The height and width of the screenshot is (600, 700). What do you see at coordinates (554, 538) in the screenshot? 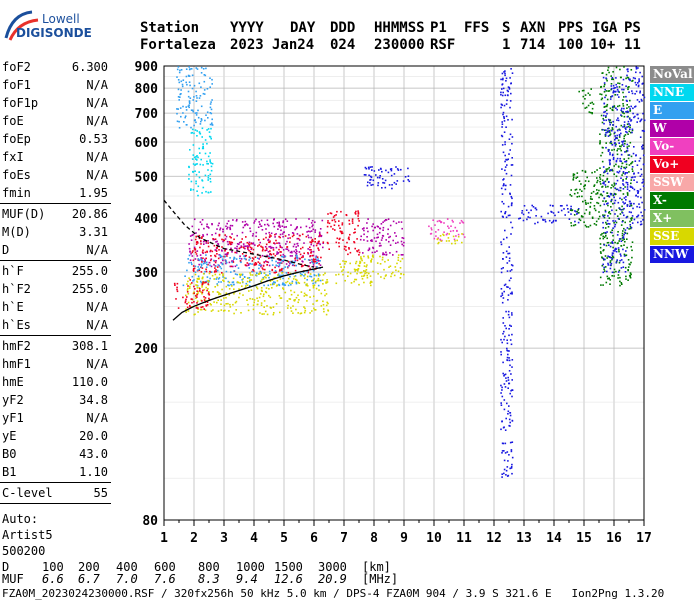
I see `x-tick-label: 14` at bounding box center [554, 538].